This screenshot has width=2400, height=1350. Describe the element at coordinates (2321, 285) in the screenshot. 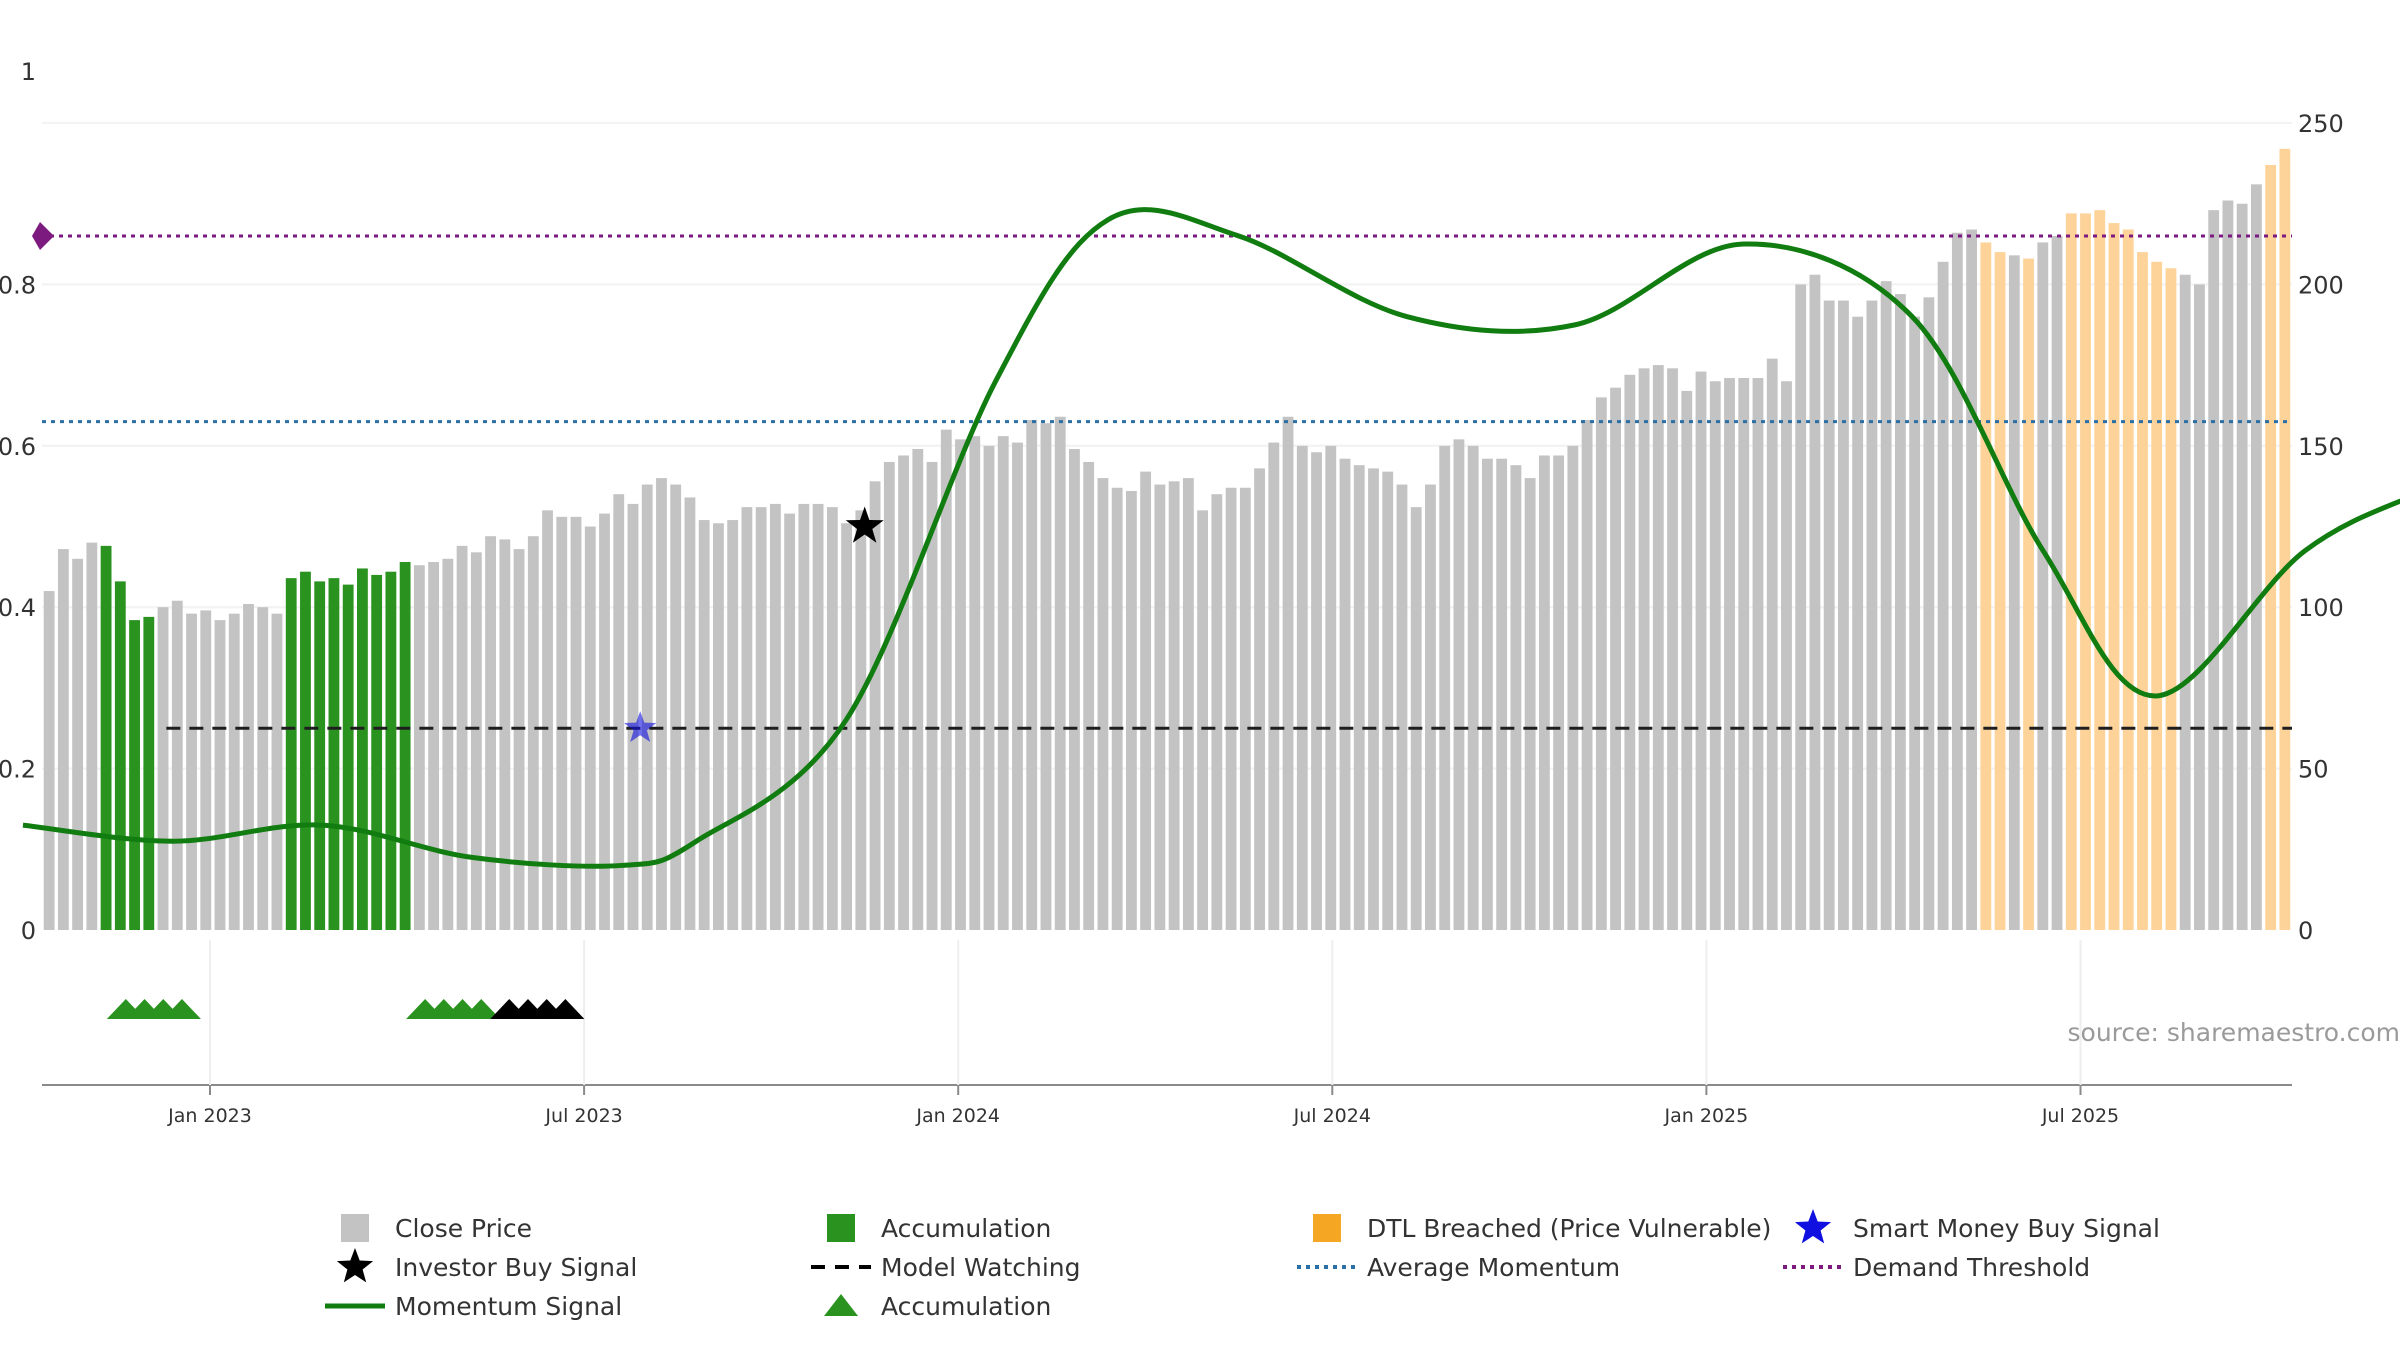

I see `right-tick-label: 200` at that location.